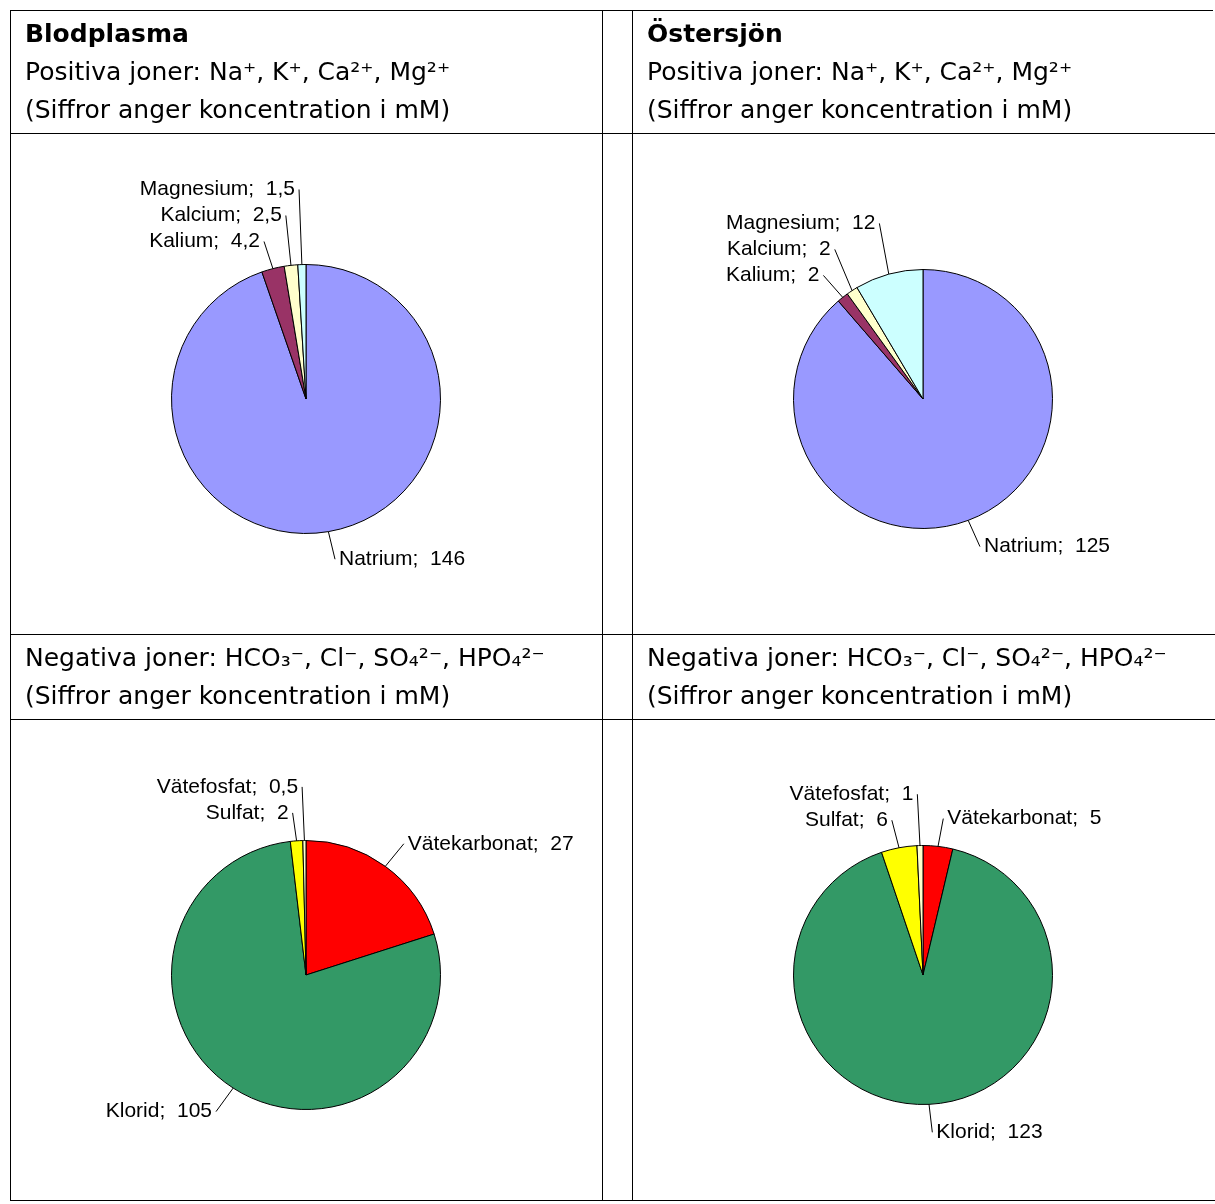 This screenshot has height=1204, width=1215. Describe the element at coordinates (402, 558) in the screenshot. I see `slice-label: Natrium; 146` at that location.